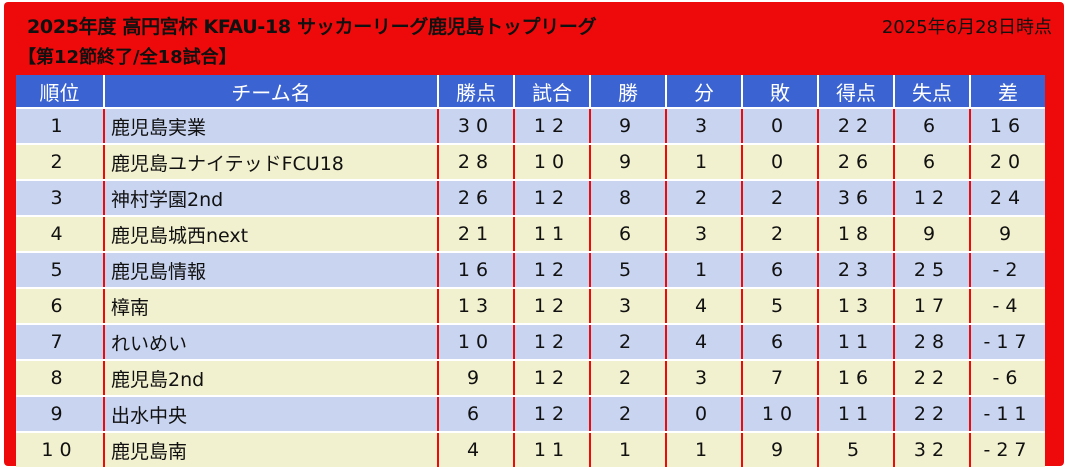 The height and width of the screenshot is (469, 1068). What do you see at coordinates (932, 342) in the screenshot?
I see `goals-against-cell: 28` at bounding box center [932, 342].